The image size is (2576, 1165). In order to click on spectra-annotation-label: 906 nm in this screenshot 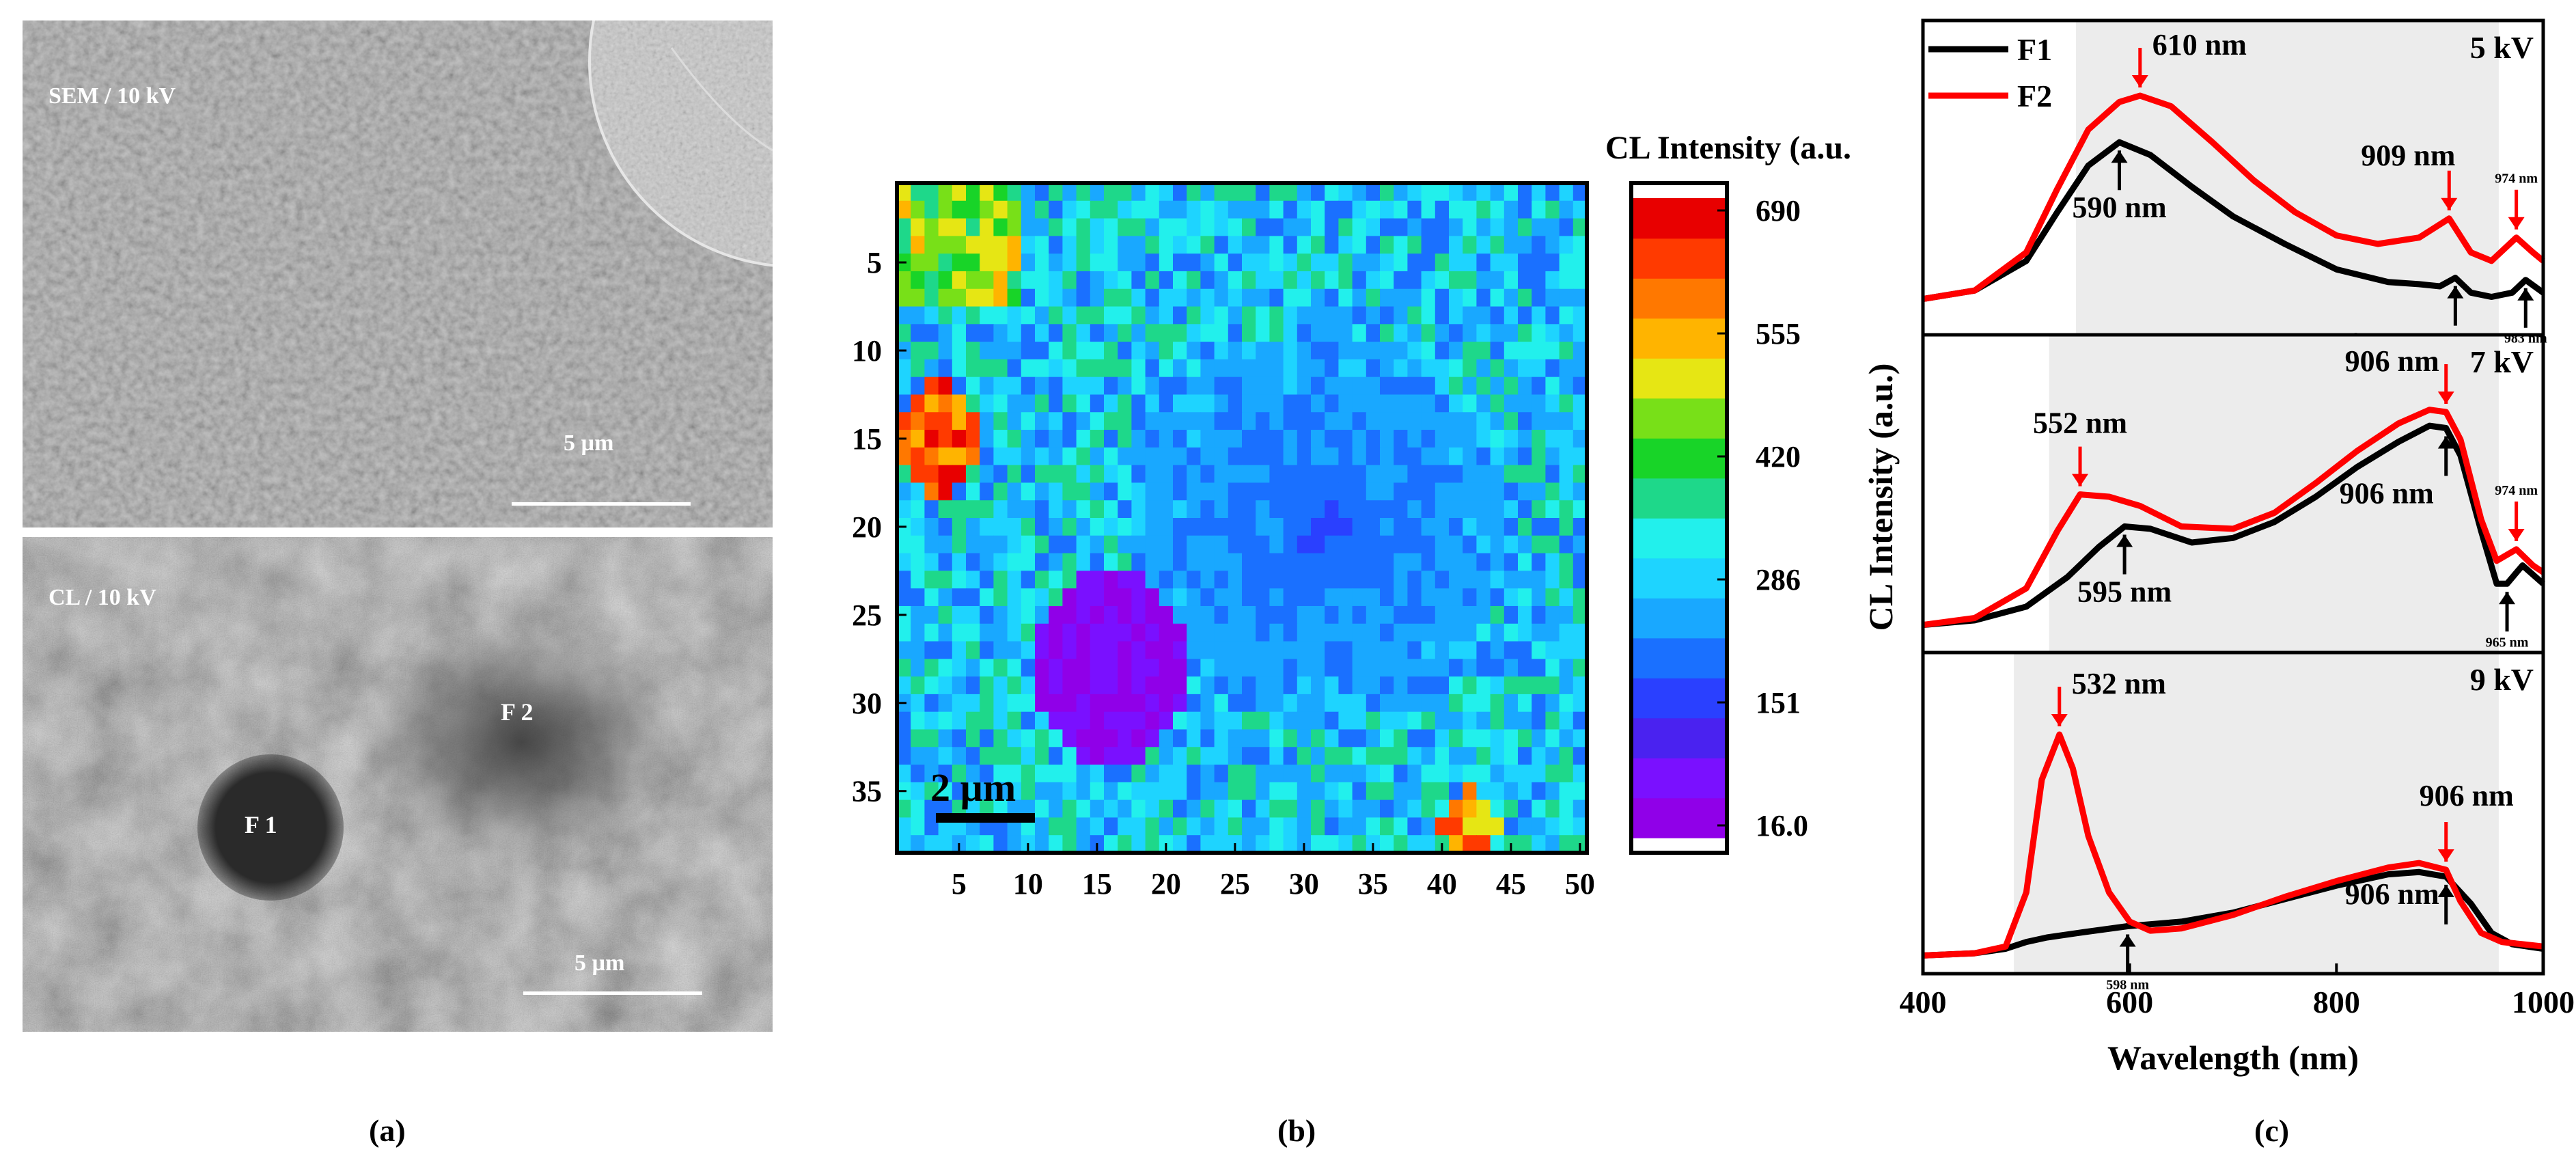, I will do `click(2392, 894)`.